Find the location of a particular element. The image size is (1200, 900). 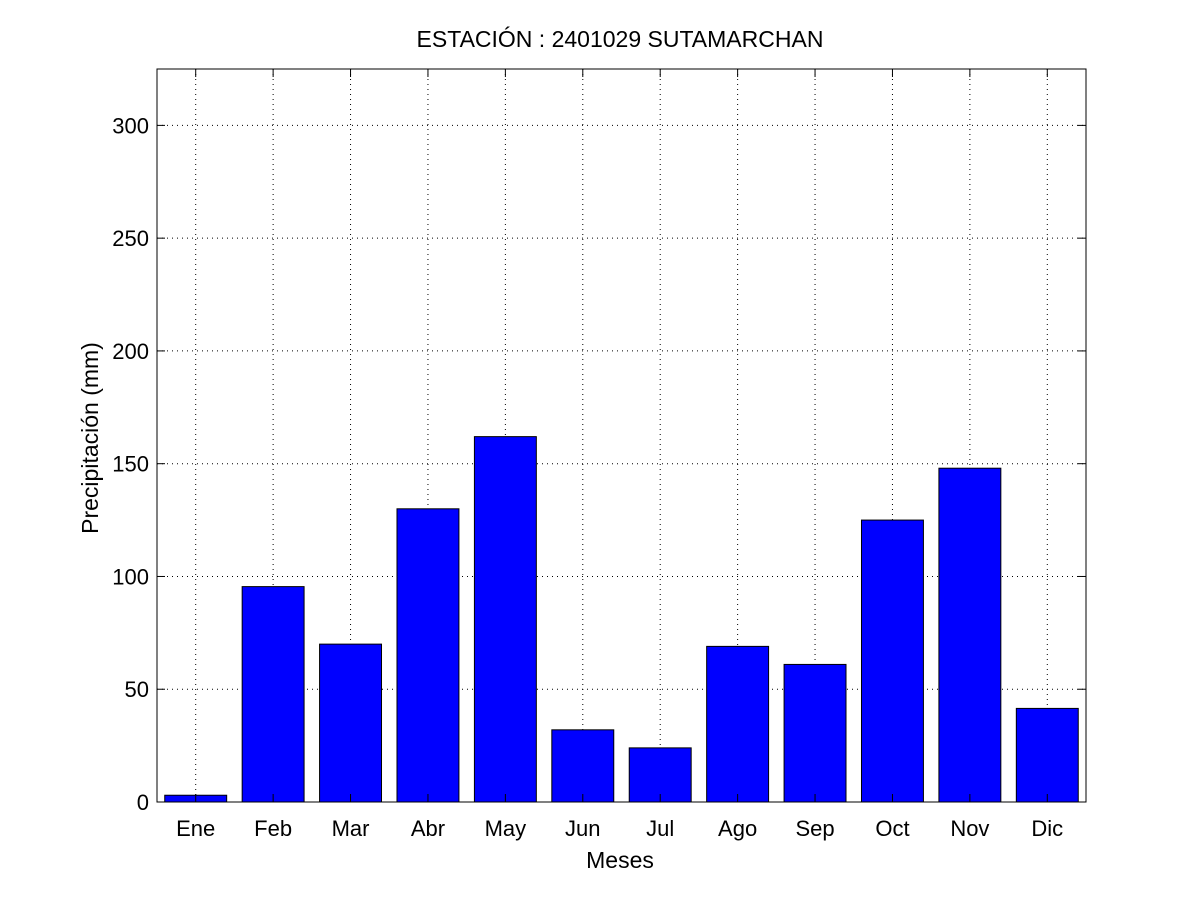

bar-jul is located at coordinates (660, 775).